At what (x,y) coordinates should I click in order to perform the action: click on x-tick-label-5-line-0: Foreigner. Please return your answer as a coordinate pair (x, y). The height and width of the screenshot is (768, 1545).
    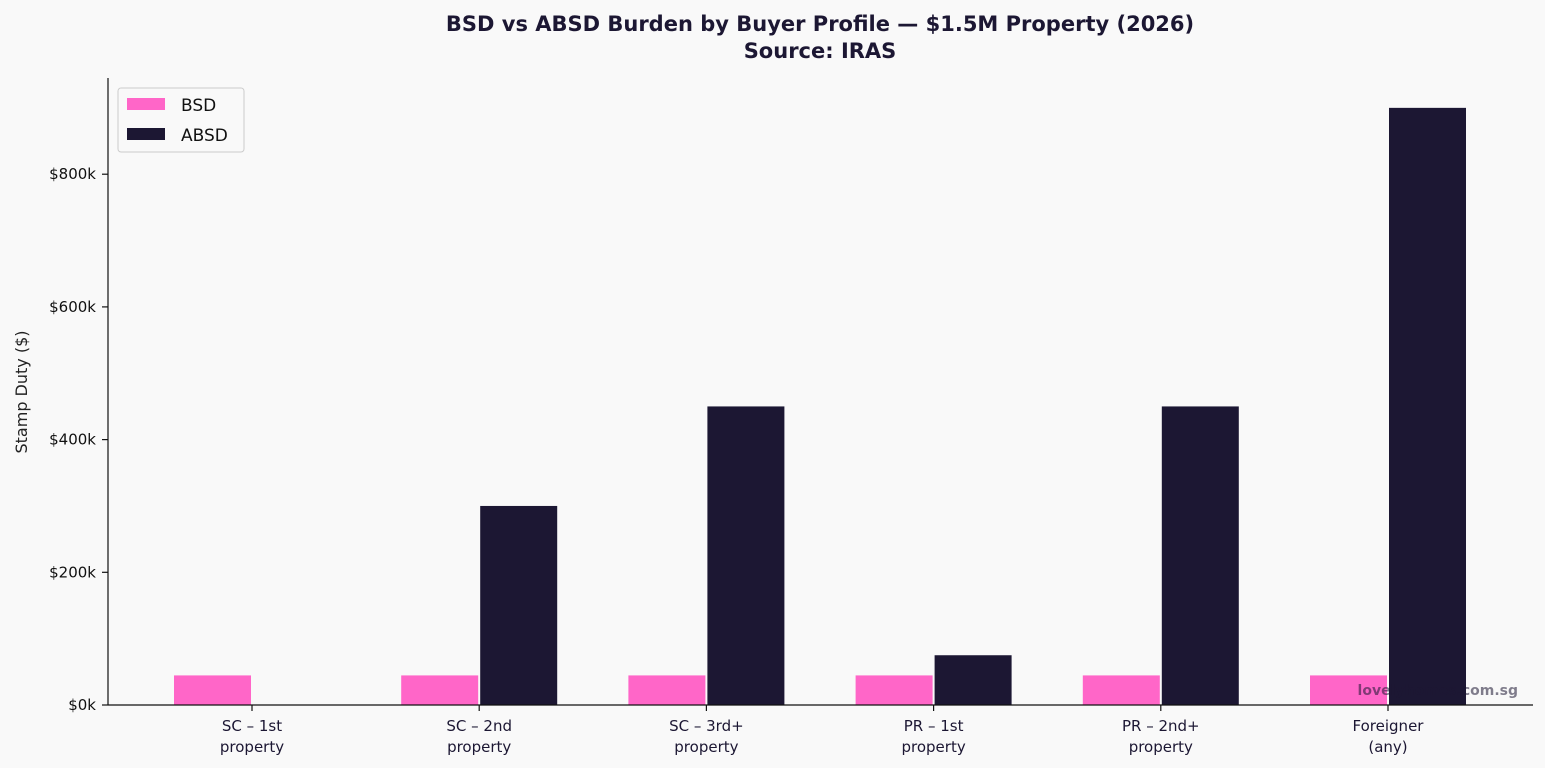
    Looking at the image, I should click on (1389, 726).